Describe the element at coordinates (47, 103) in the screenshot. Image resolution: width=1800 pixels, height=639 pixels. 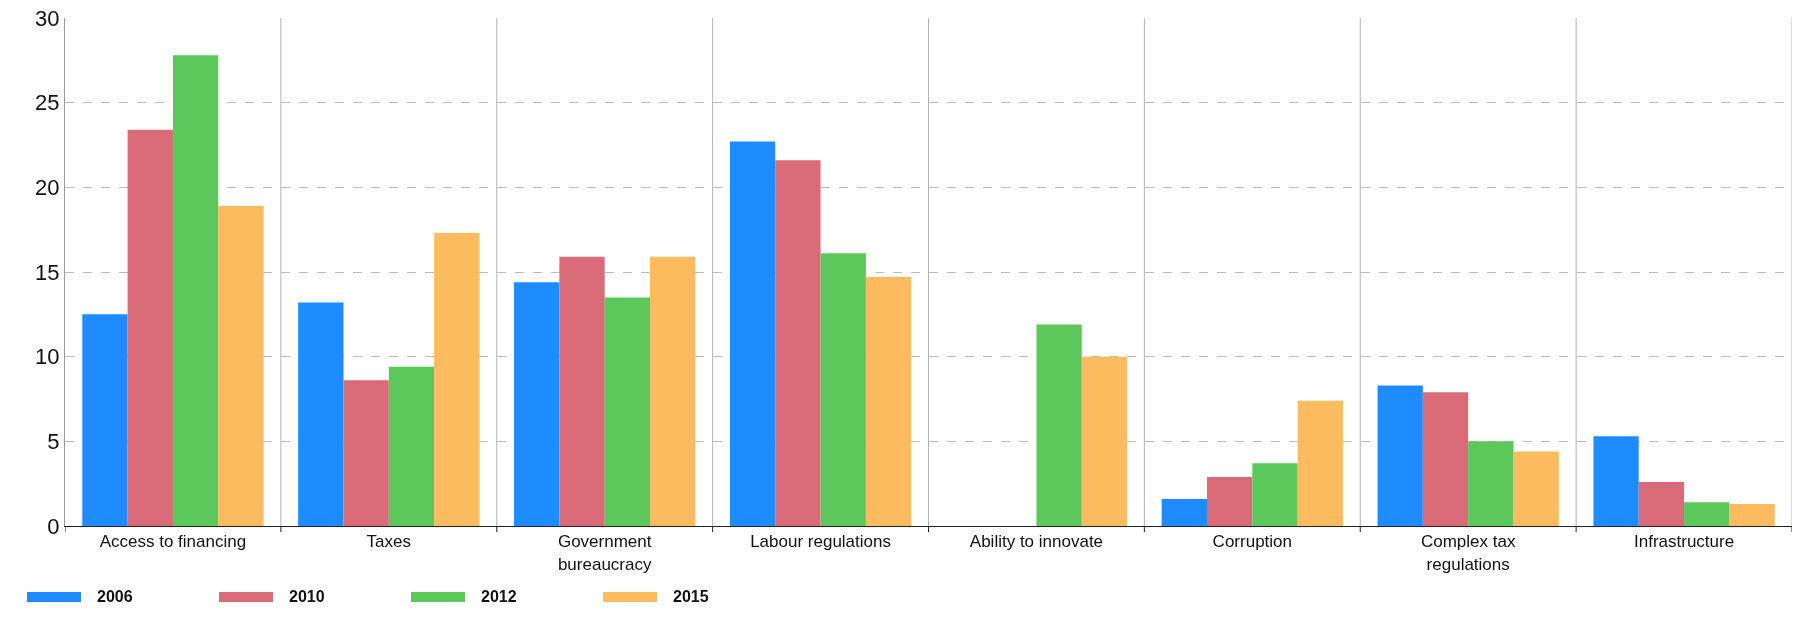
I see `y-tick-label: 25` at that location.